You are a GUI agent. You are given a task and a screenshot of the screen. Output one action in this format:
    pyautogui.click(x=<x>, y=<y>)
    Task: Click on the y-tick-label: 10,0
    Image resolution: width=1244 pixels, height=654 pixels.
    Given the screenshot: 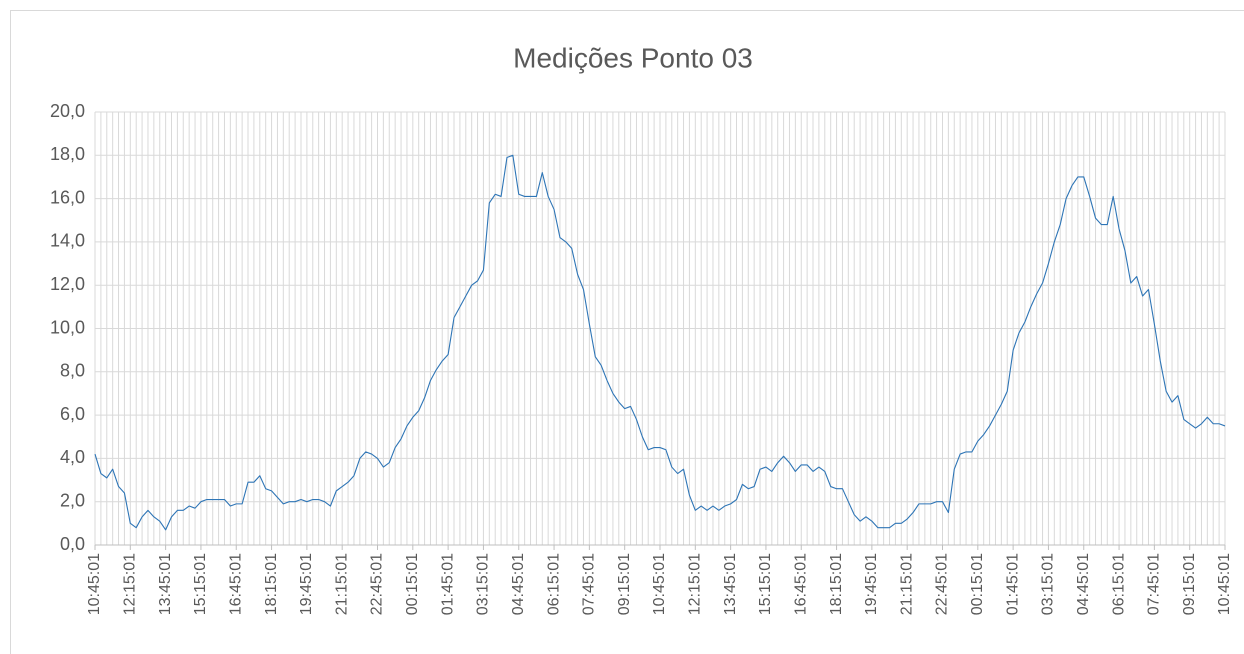 What is the action you would take?
    pyautogui.click(x=67, y=327)
    